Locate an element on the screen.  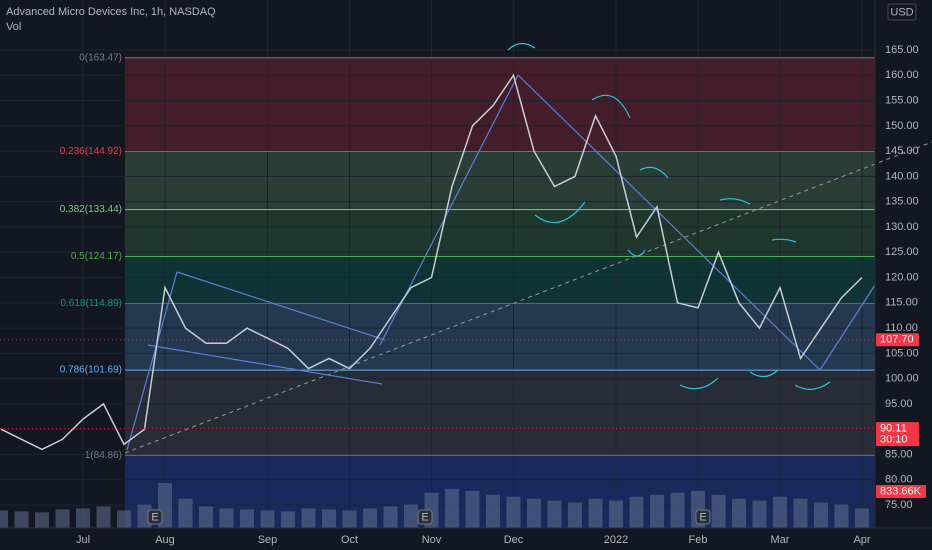
y-tick-label: 130.00 is located at coordinates (902, 227).